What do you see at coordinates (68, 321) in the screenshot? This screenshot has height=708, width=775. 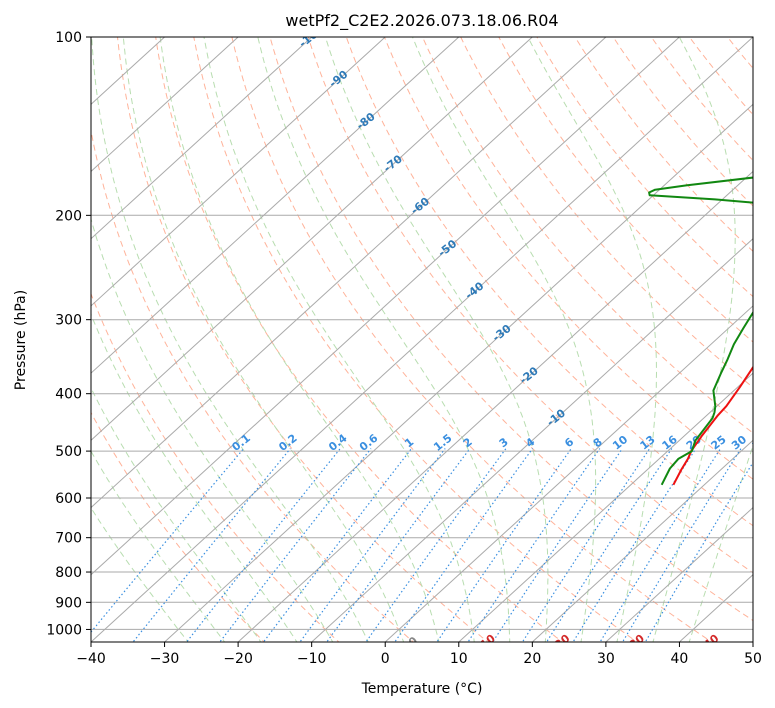 I see `y-tick-label: 300` at bounding box center [68, 321].